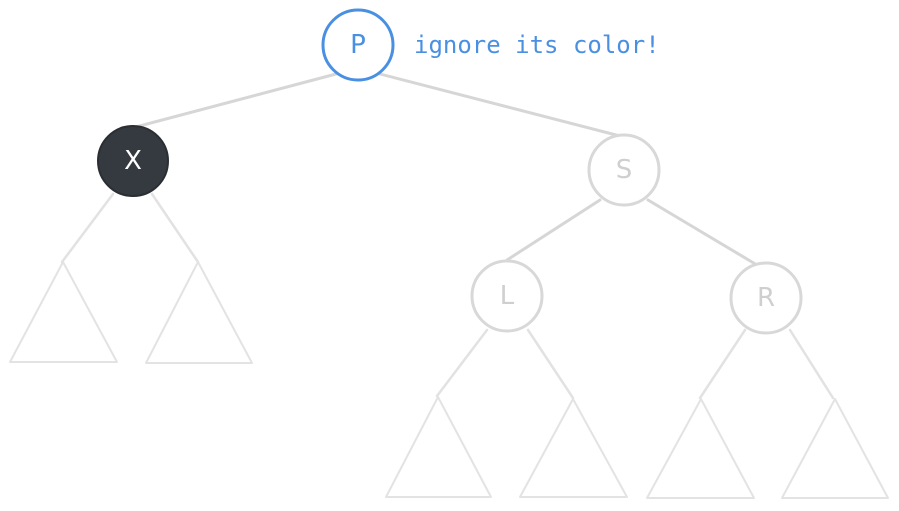 The height and width of the screenshot is (511, 899). What do you see at coordinates (537, 45) in the screenshot?
I see `annotation-text: ignore its color!` at bounding box center [537, 45].